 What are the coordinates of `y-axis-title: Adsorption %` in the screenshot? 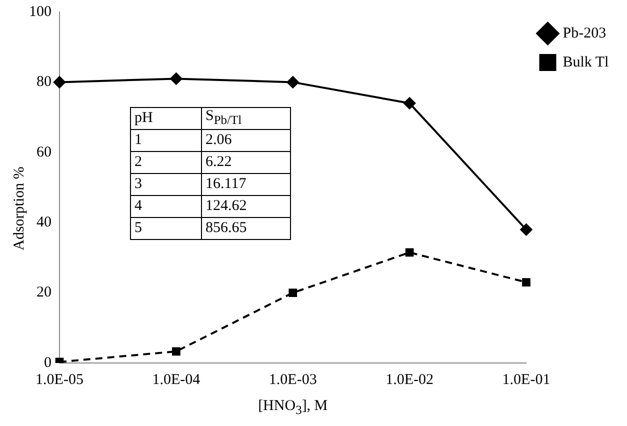 It's located at (20, 209).